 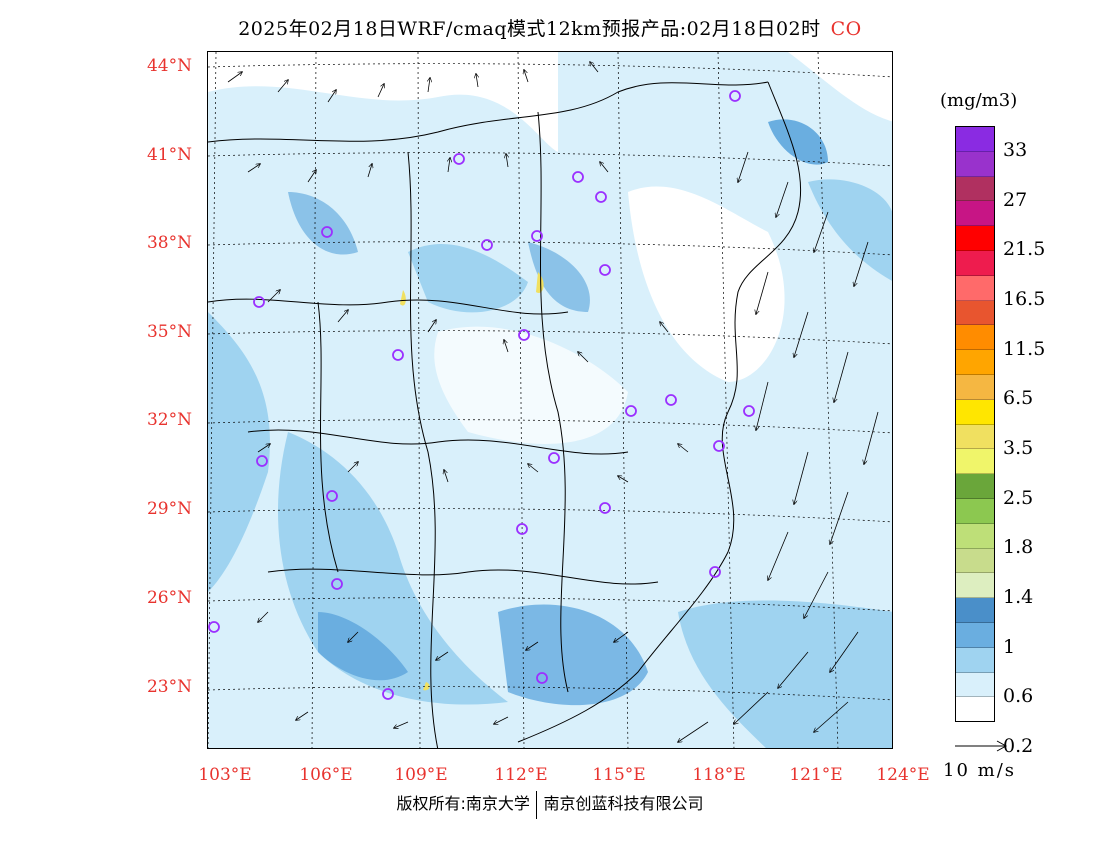 I want to click on copyright-owner: 版权所有:南京大学, so click(x=463, y=803).